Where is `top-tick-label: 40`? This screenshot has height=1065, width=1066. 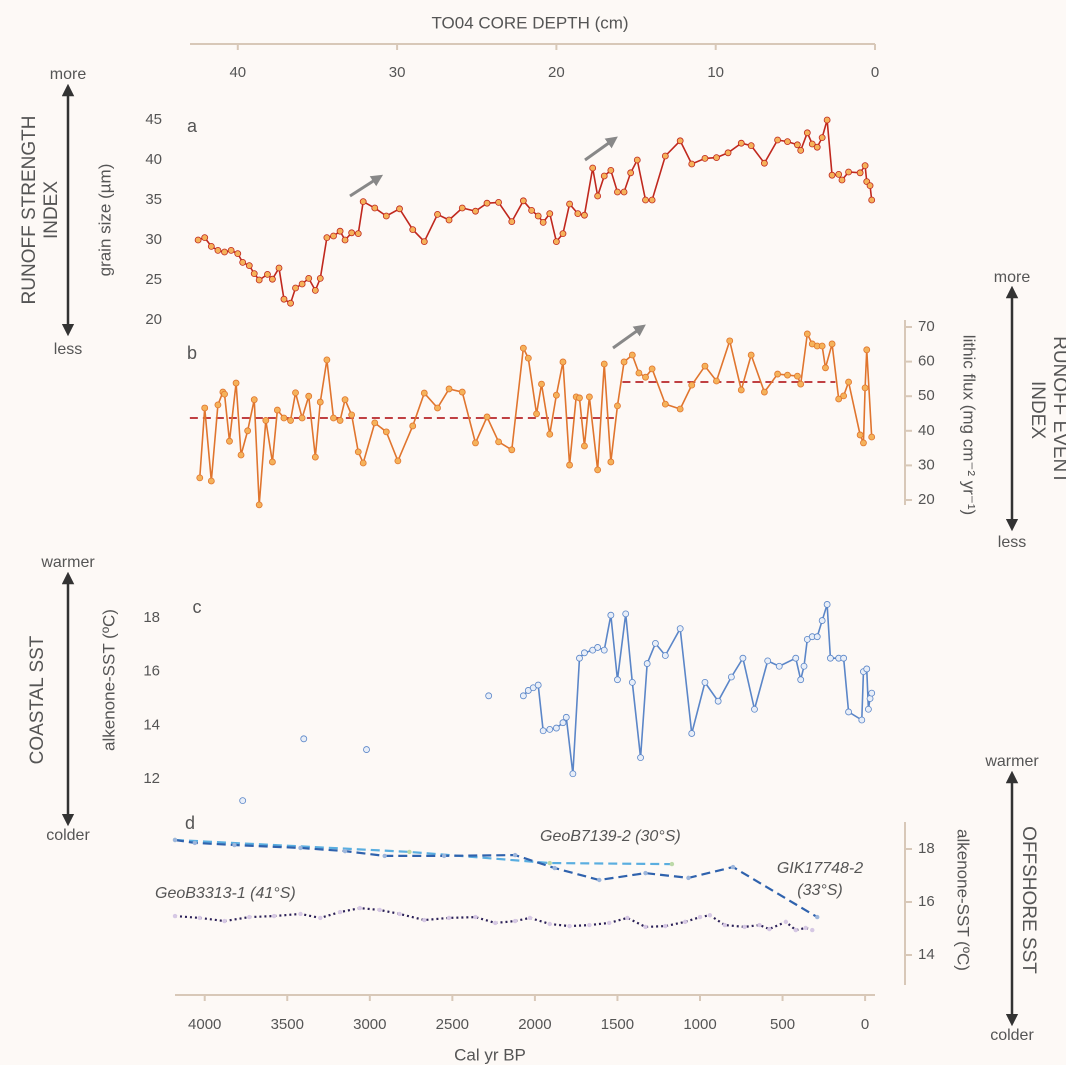 top-tick-label: 40 is located at coordinates (237, 72).